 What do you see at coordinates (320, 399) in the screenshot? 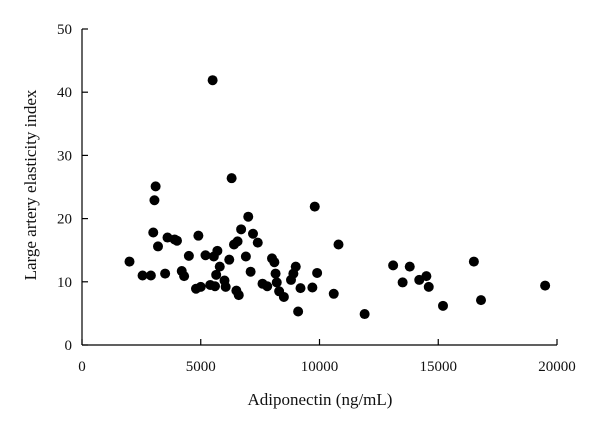
I see `x-axis-title: Adiponectin (ng/mL)` at bounding box center [320, 399].